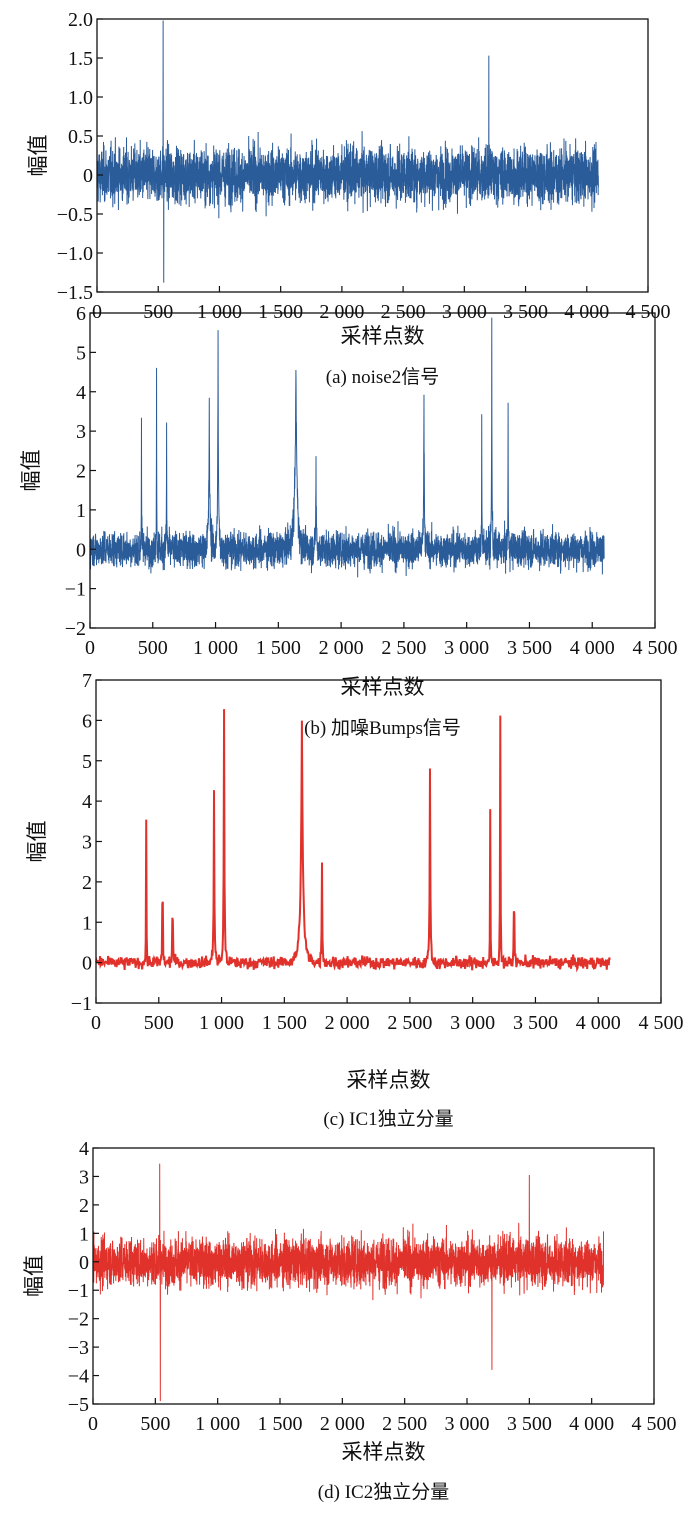  Describe the element at coordinates (78, 1377) in the screenshot. I see `y-tick-label: −4` at that location.